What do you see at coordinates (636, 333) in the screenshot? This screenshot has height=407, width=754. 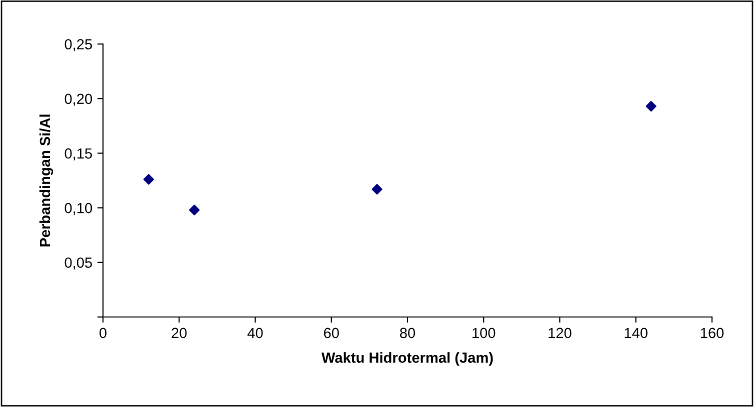 I see `x-tick-label: 140` at bounding box center [636, 333].